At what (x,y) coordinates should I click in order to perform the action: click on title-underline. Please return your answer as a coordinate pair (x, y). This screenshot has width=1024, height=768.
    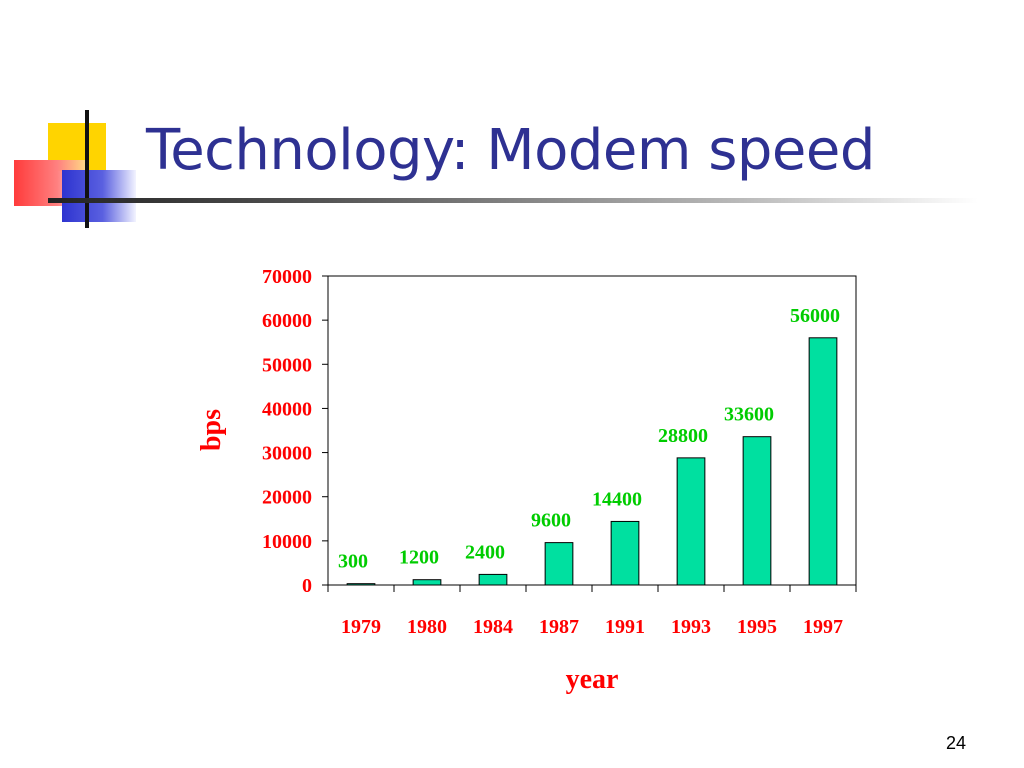
    Looking at the image, I should click on (513, 200).